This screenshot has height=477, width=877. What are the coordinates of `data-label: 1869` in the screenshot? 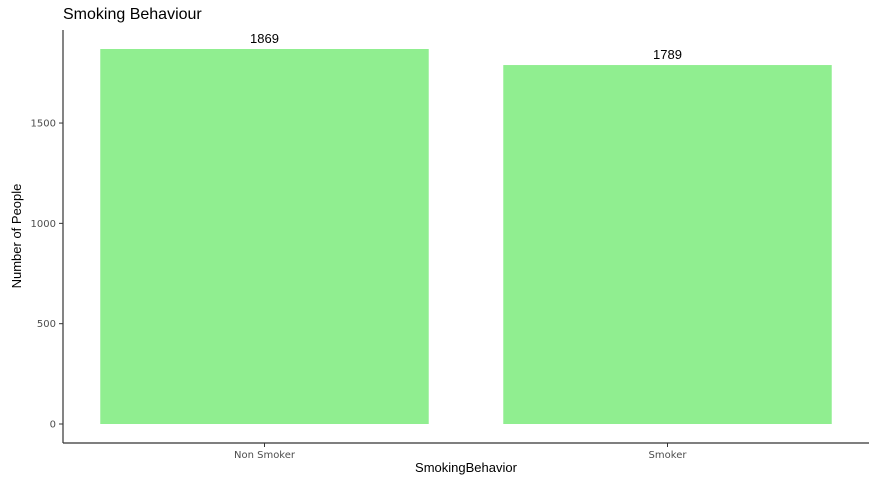 It's located at (264, 38).